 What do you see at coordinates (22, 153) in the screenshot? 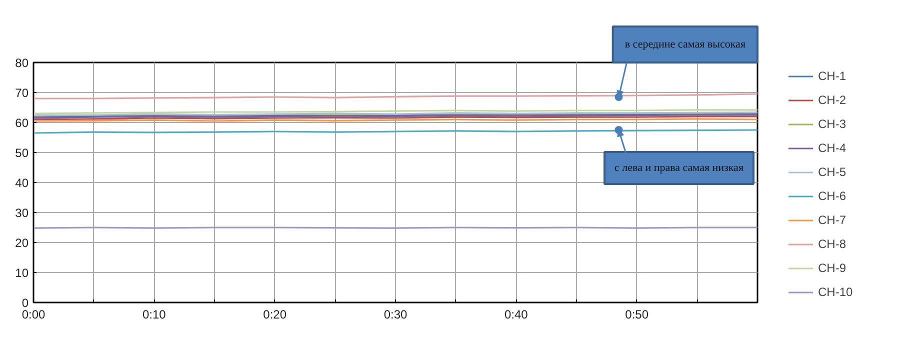
I see `y-tick-label: 50` at bounding box center [22, 153].